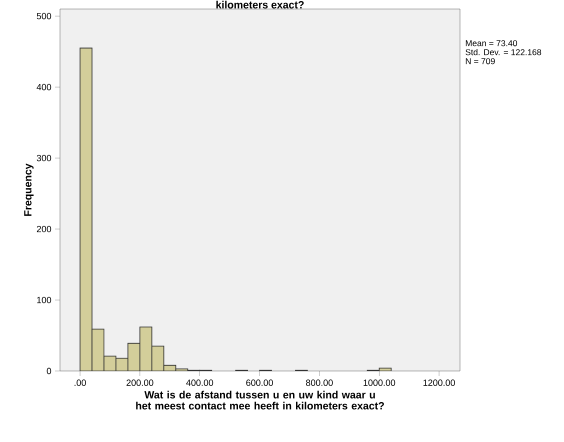 This screenshot has height=442, width=564. What do you see at coordinates (44, 300) in the screenshot?
I see `y-tick-label: 100` at bounding box center [44, 300].